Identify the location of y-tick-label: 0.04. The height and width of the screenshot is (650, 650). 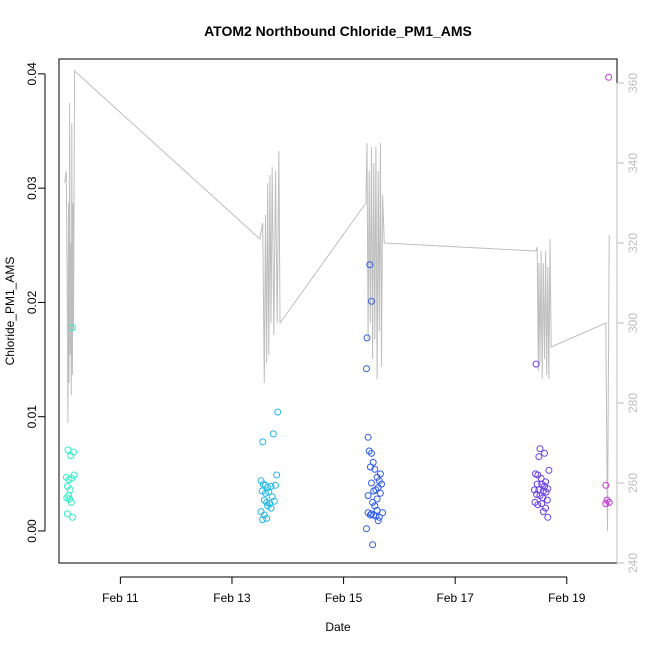
(32, 74).